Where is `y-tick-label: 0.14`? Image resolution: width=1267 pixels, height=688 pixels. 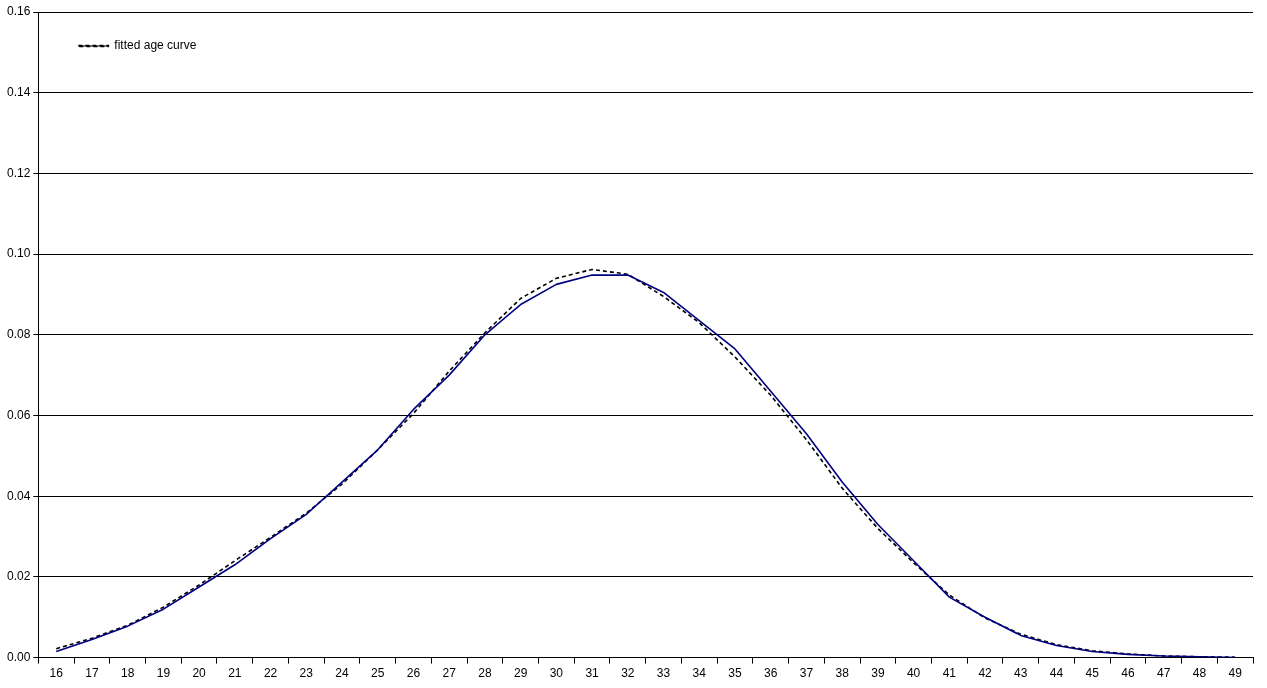
y-tick-label: 0.14 is located at coordinates (19, 92).